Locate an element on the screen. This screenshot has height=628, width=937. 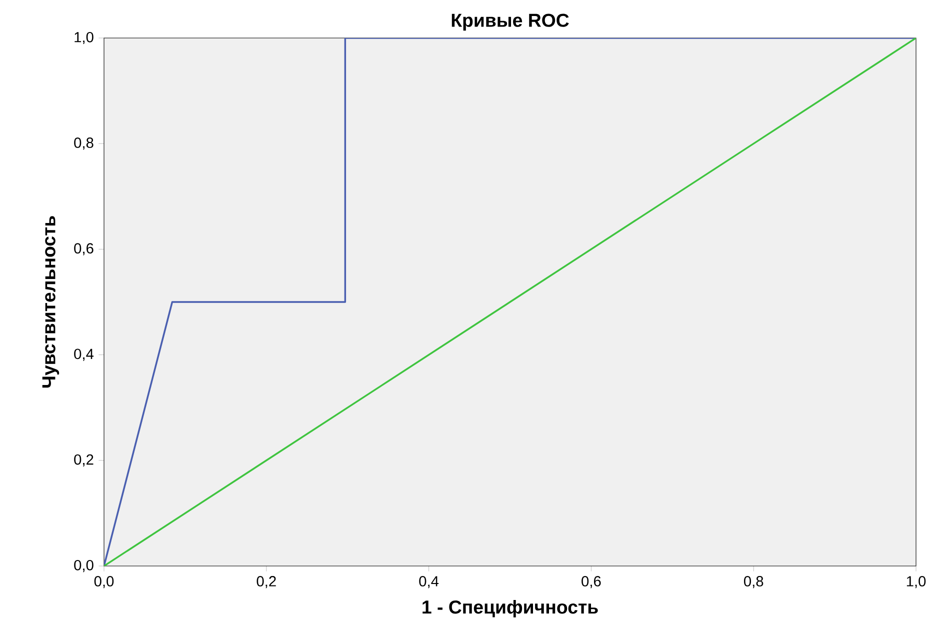
x-tick-label: 0,6 is located at coordinates (591, 582).